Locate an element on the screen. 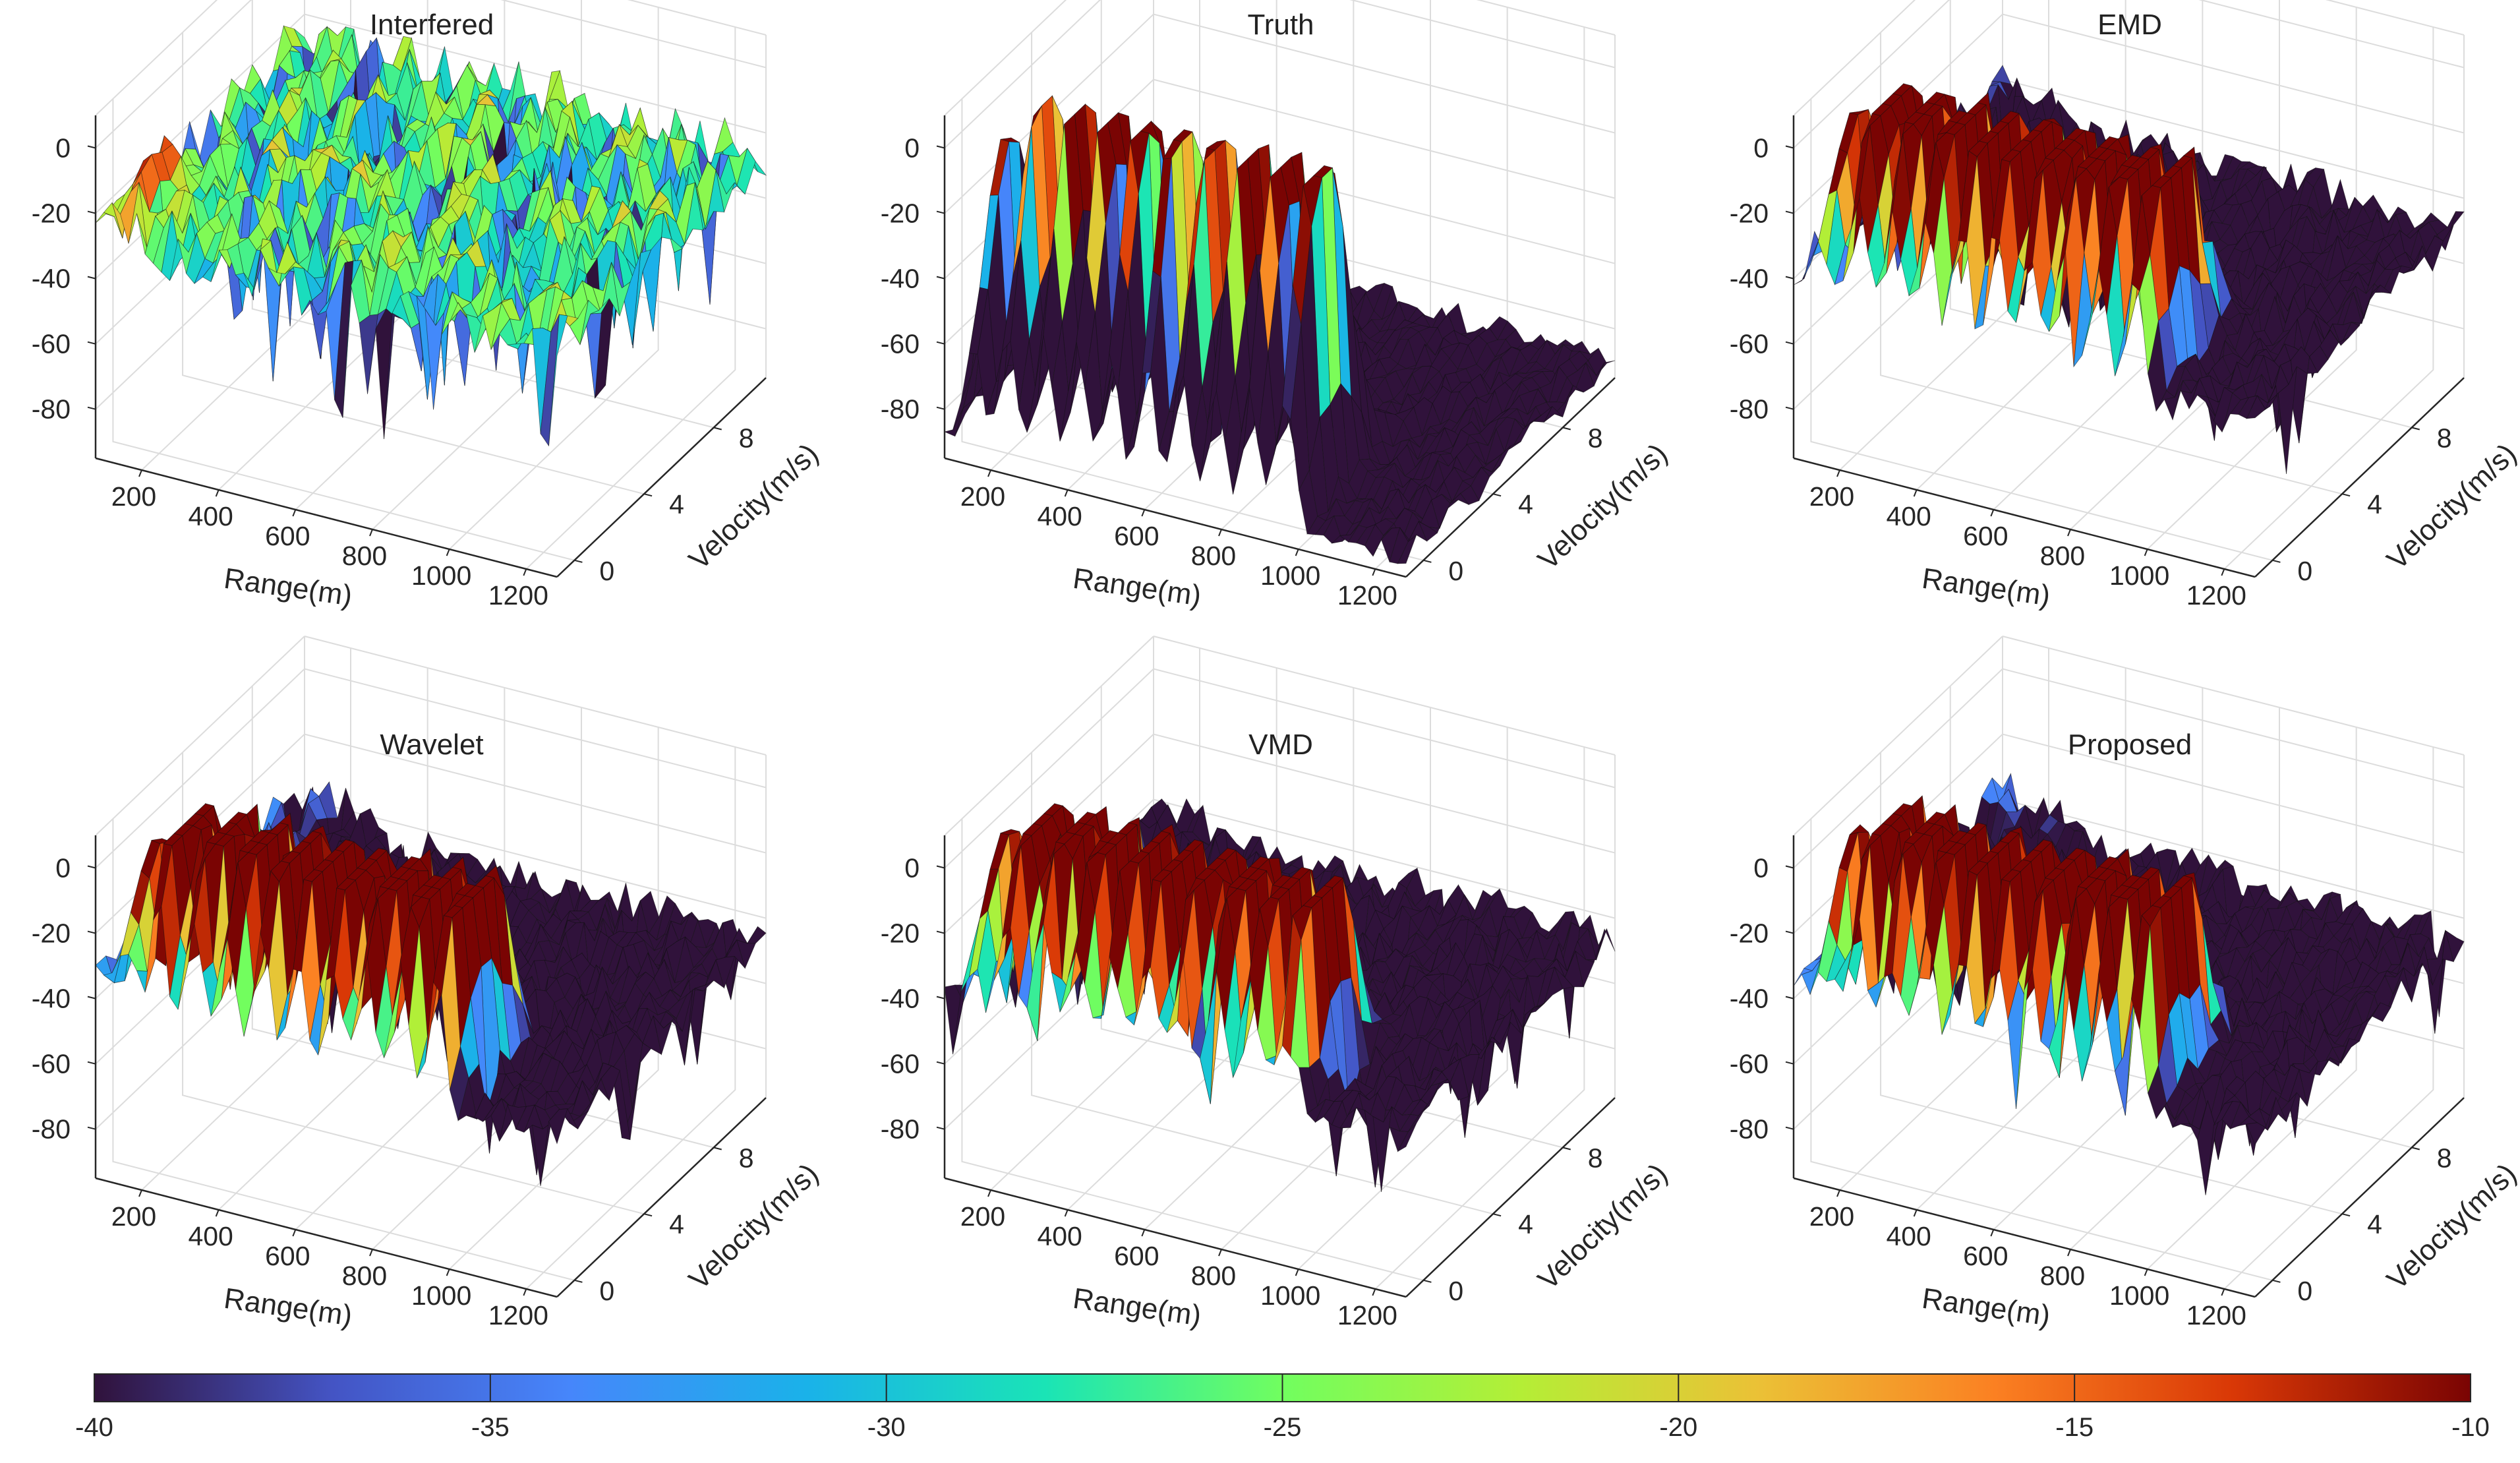 Image resolution: width=2520 pixels, height=1463 pixels. y-axis-label: Velocity(m/s) is located at coordinates (754, 1226).